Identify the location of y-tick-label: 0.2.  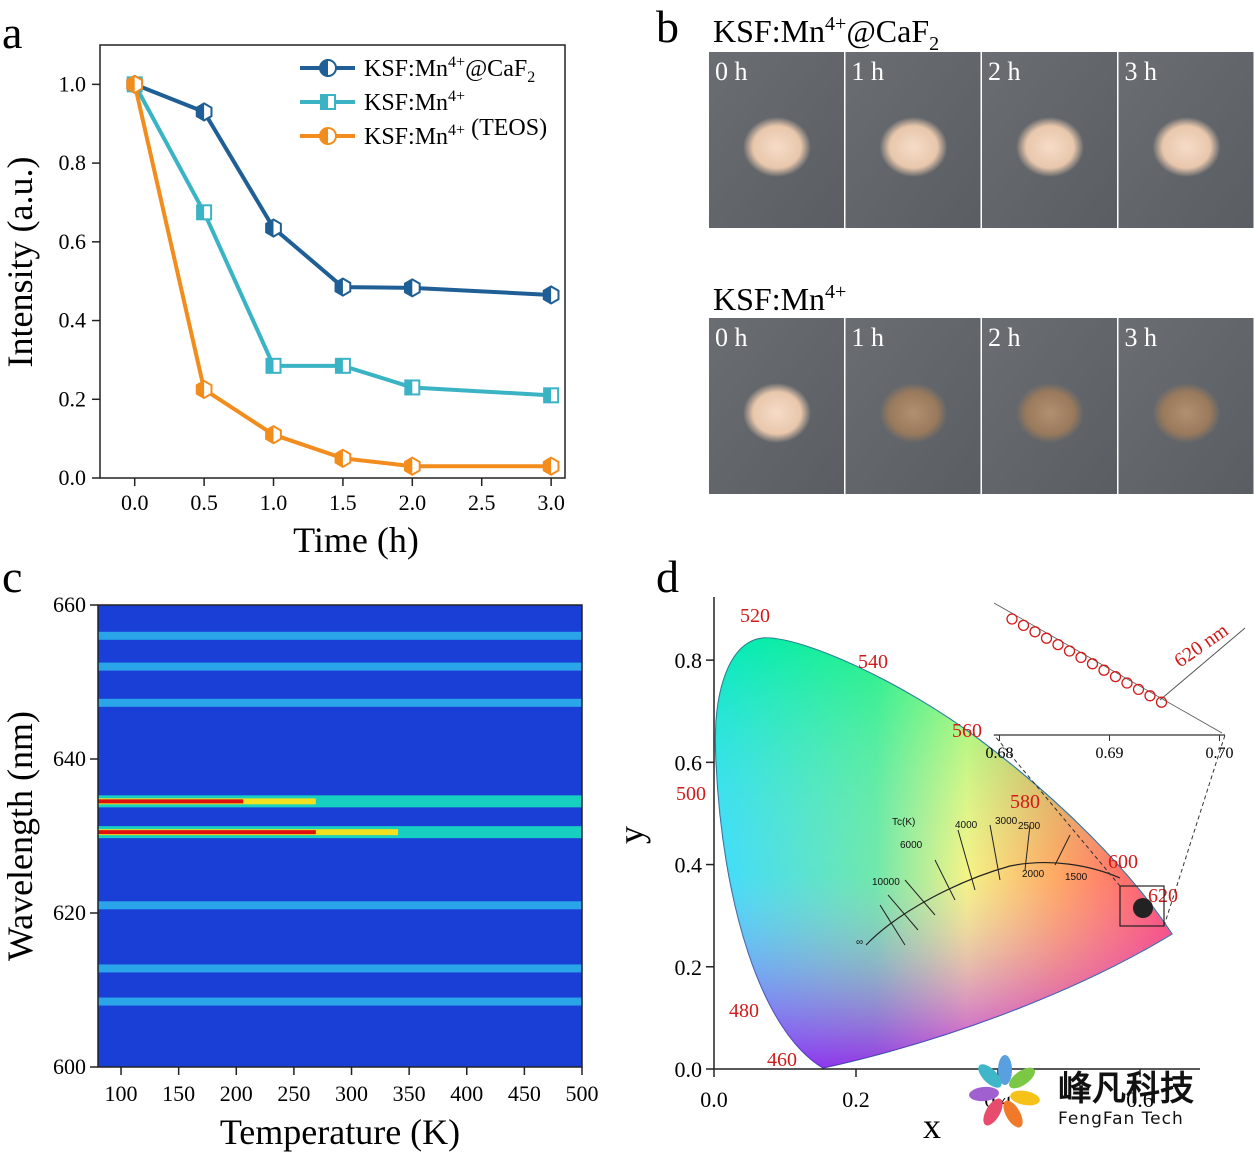
(73, 398).